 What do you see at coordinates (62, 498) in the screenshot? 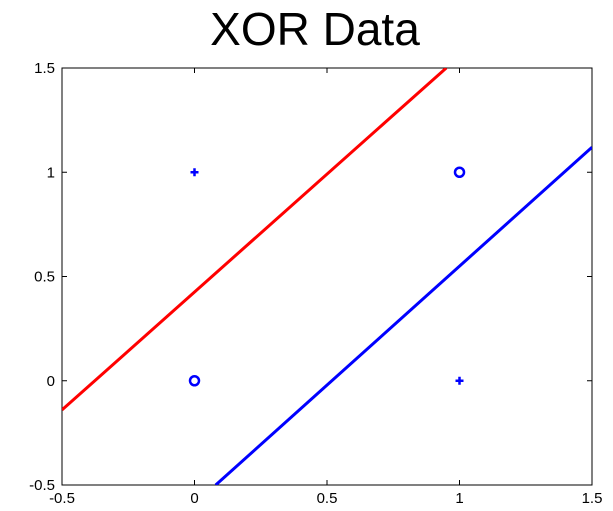
I see `x-tick-label: -0.5` at bounding box center [62, 498].